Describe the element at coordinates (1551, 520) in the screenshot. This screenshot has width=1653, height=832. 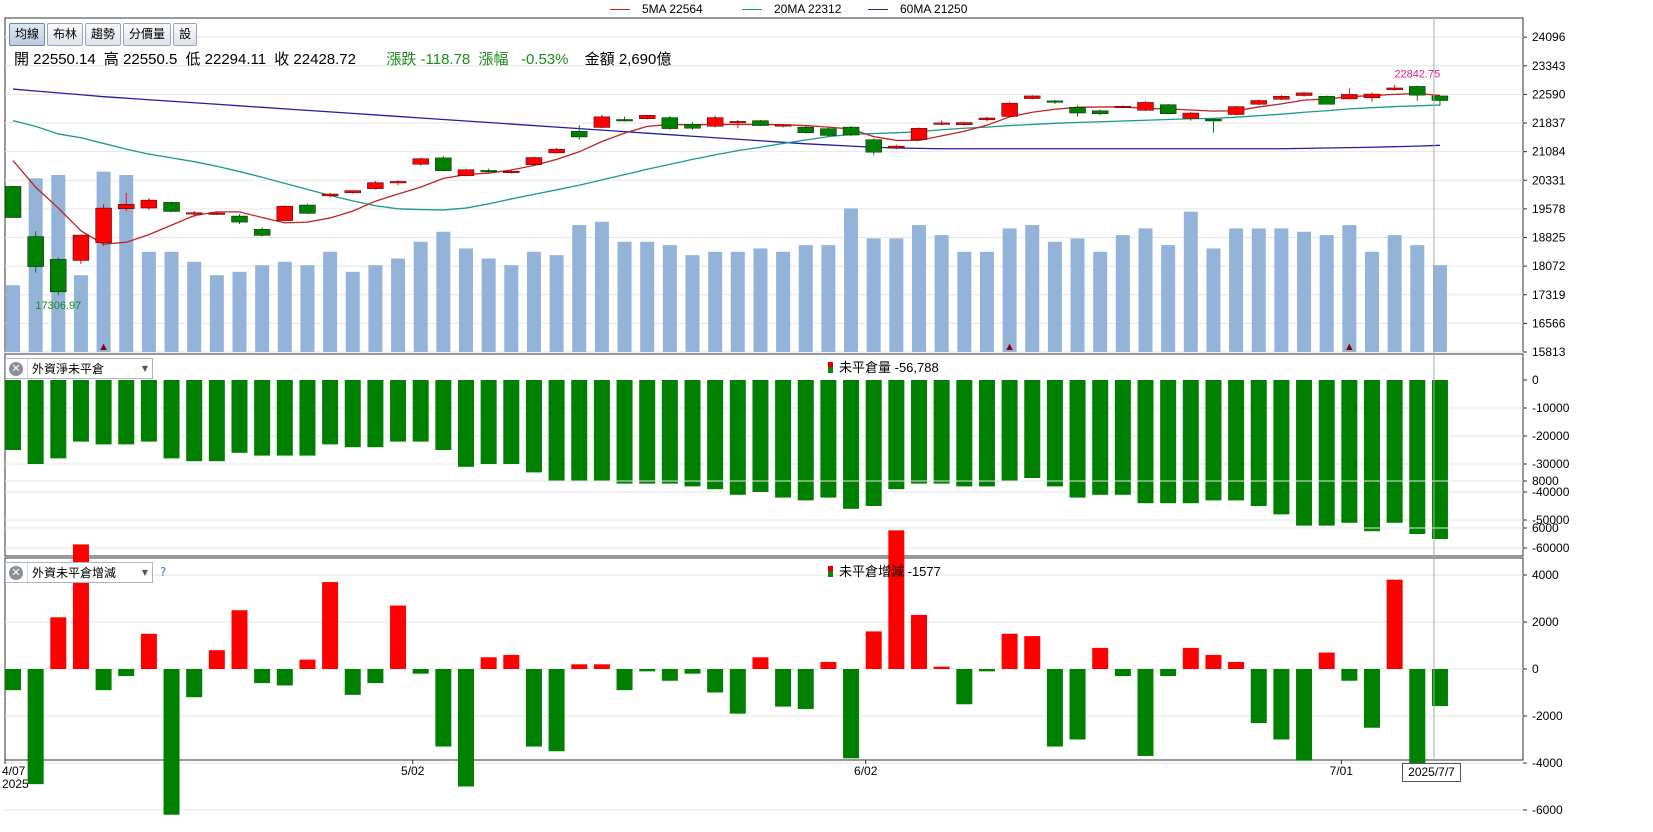
I see `y-tick-label: -50000` at that location.